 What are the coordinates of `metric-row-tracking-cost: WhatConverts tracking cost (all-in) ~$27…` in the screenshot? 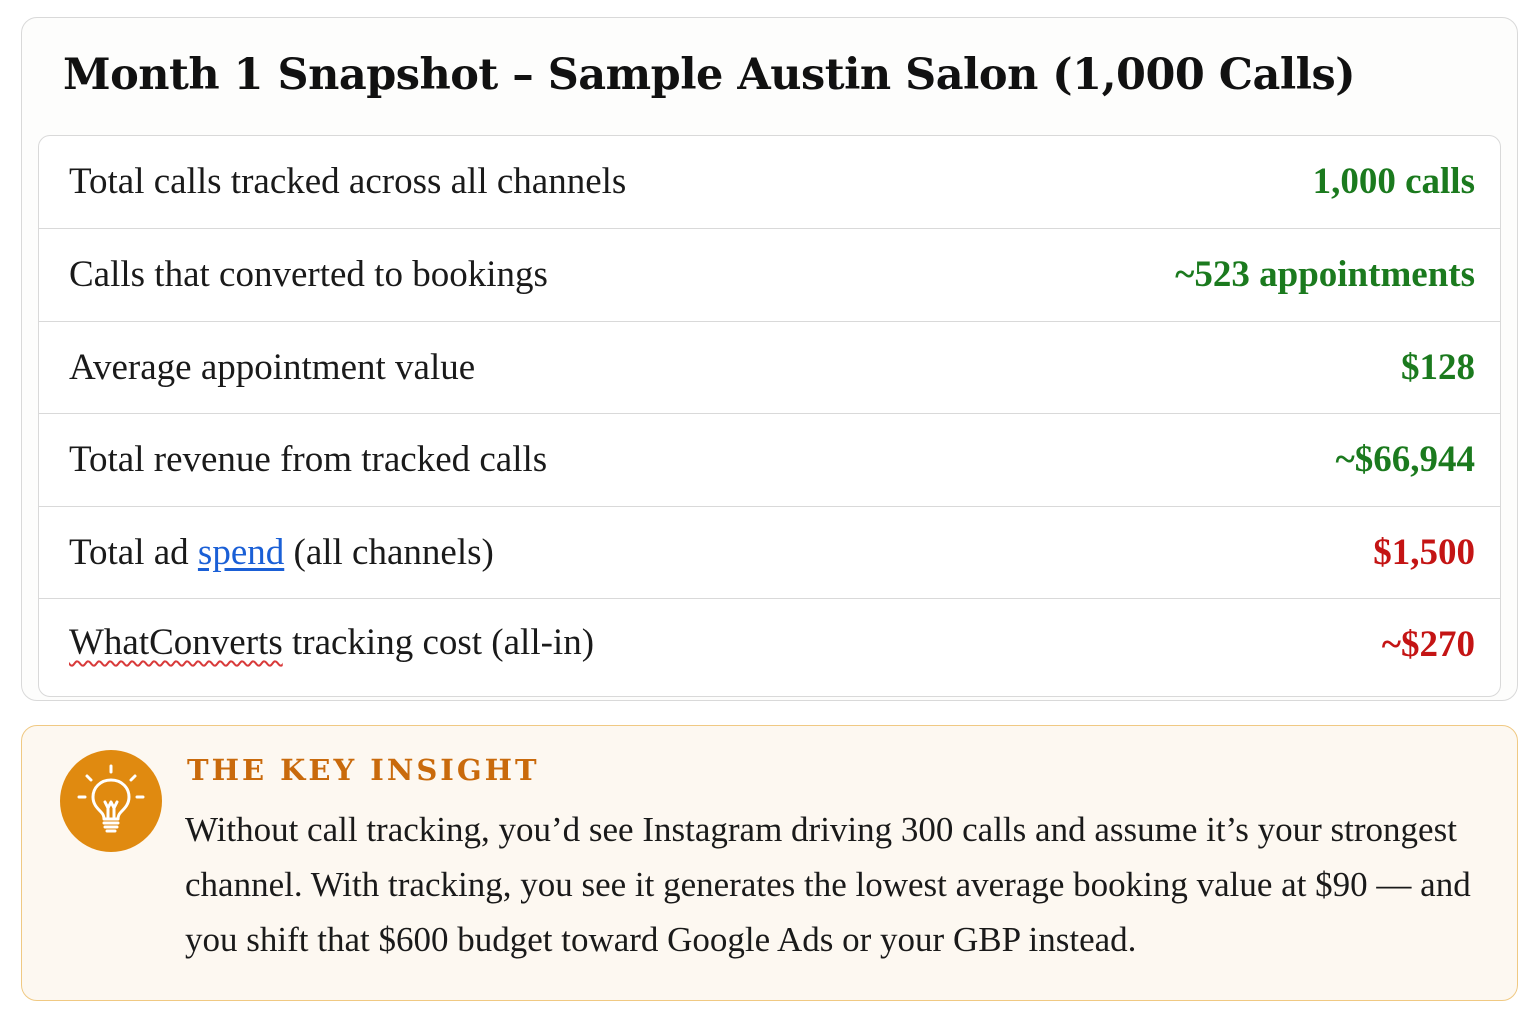 It's located at (769, 644).